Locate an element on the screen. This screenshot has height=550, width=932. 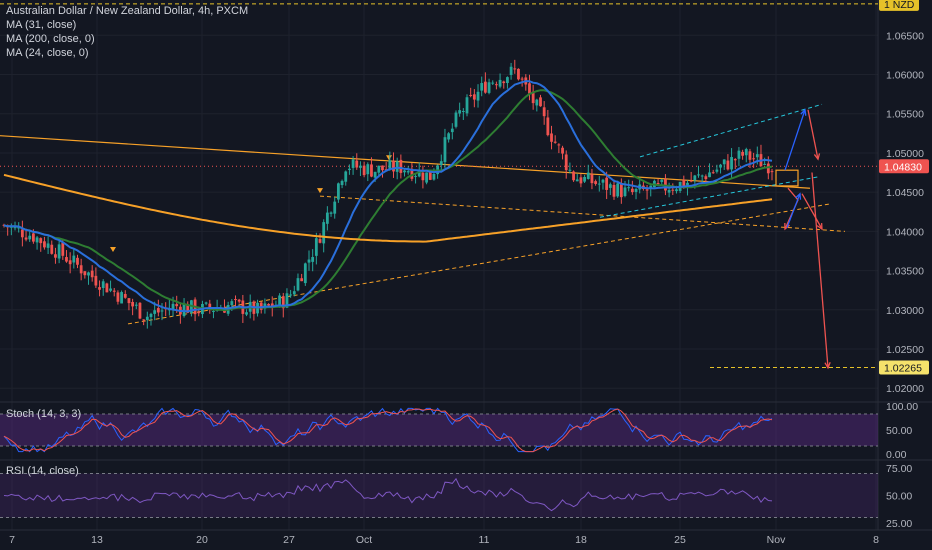
date-axis: 7 13 20 27 Oct 11 18 25 Nov 8 is located at coordinates (444, 540).